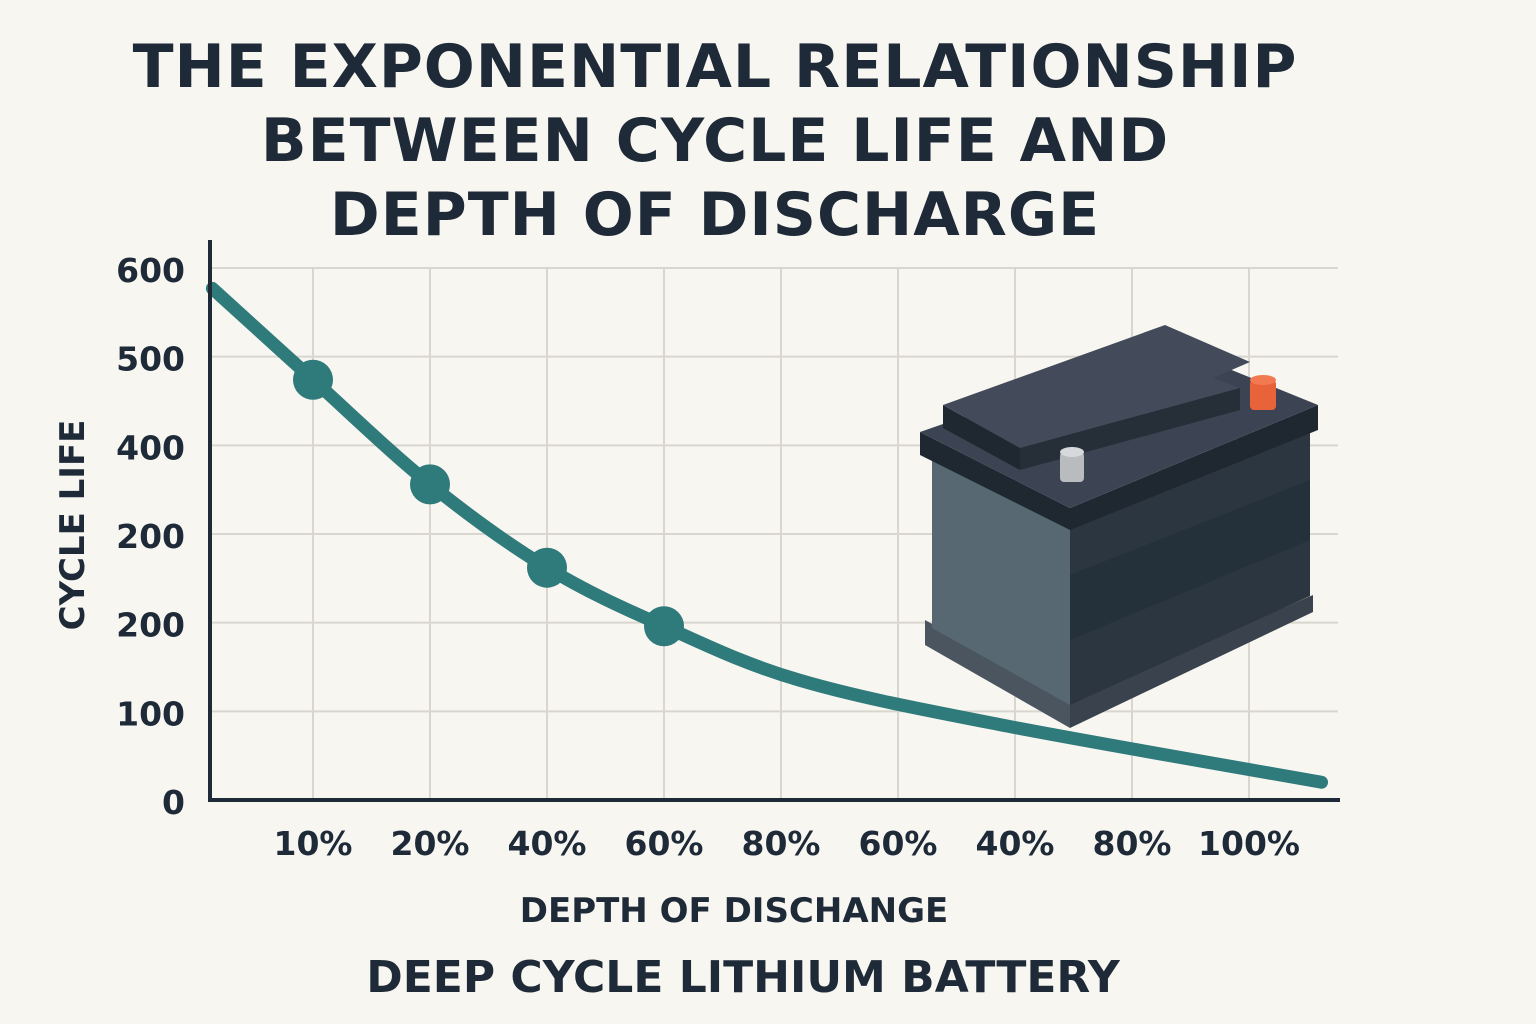  Describe the element at coordinates (150, 713) in the screenshot. I see `y-tick-label: 100` at that location.